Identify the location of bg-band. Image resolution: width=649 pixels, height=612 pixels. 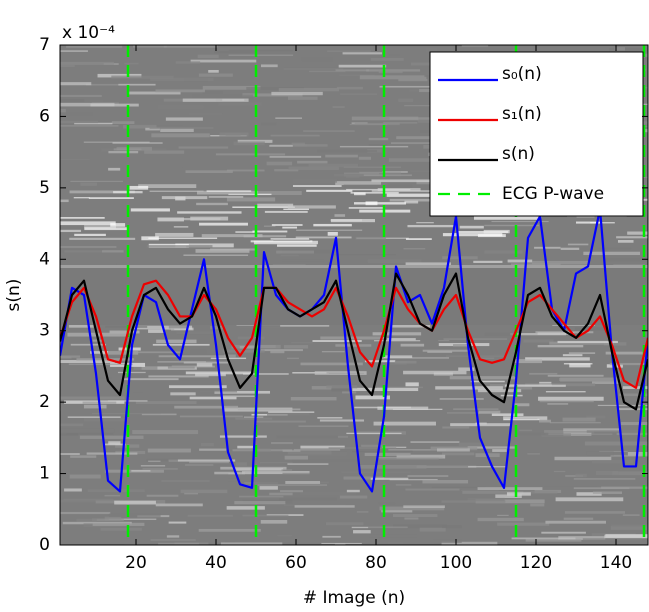
(354, 295).